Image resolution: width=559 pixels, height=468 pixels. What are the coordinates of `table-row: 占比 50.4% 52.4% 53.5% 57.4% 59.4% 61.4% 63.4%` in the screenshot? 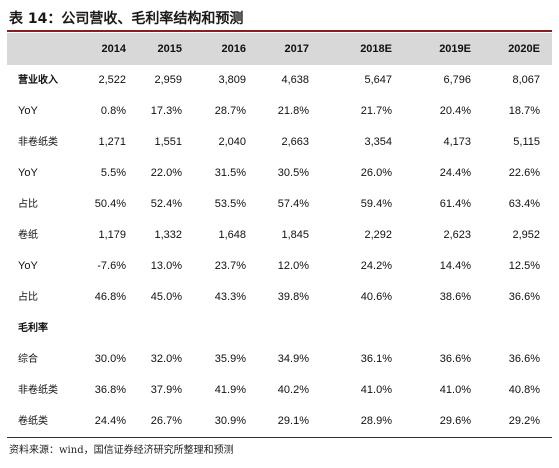 It's located at (279, 204).